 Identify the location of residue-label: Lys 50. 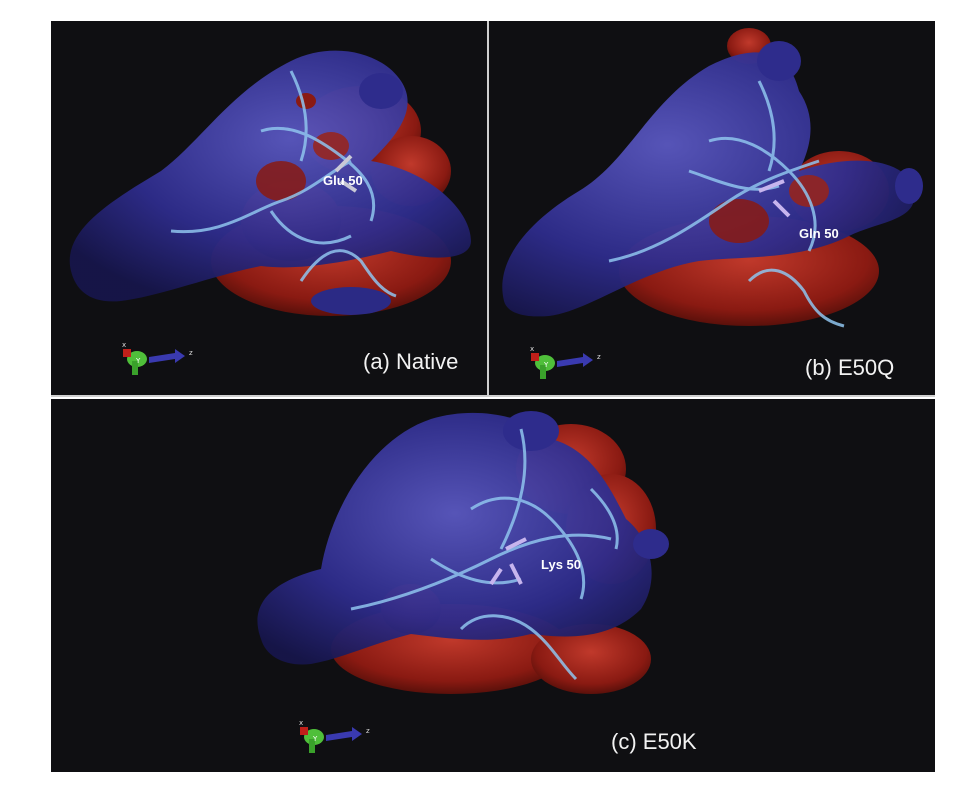
(561, 564).